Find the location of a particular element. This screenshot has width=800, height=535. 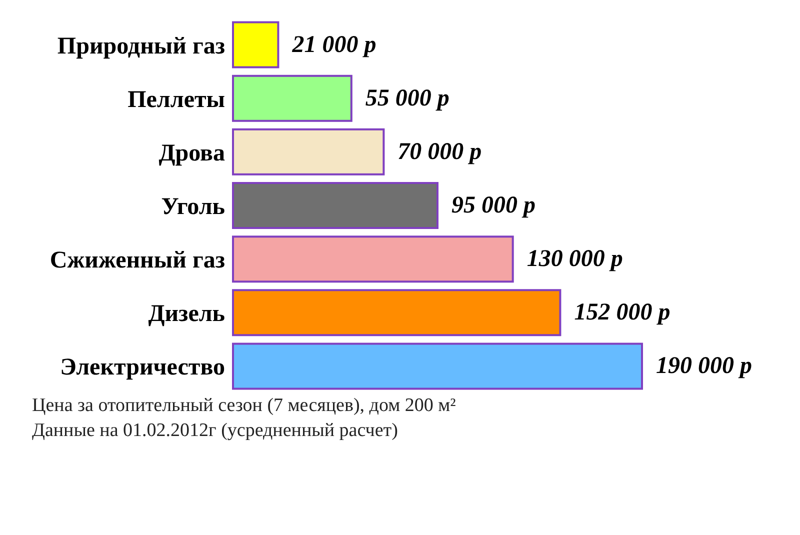

data-label: 95 000 р is located at coordinates (494, 205).